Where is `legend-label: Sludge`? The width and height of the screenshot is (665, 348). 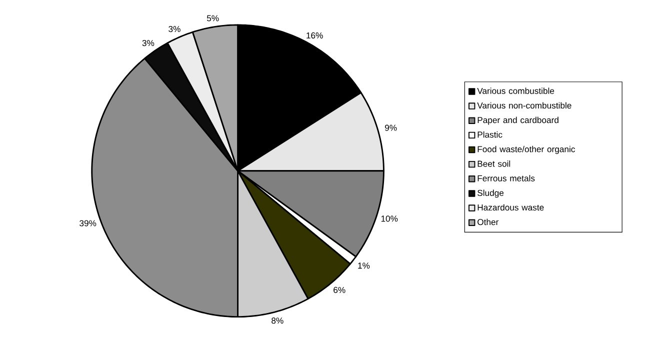
legend-label: Sludge is located at coordinates (491, 194).